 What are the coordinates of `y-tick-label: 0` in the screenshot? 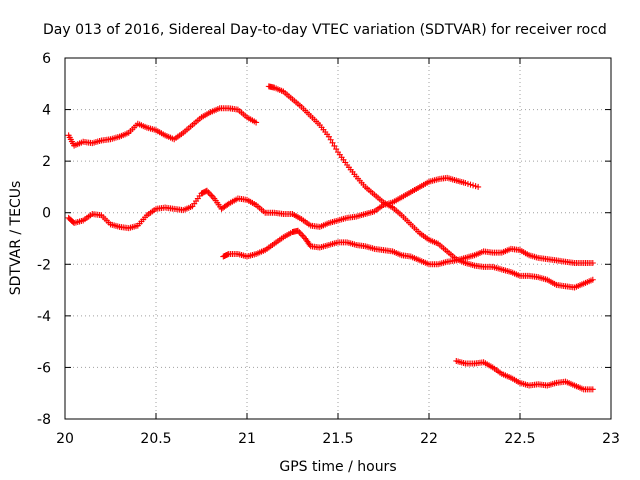 It's located at (46, 214).